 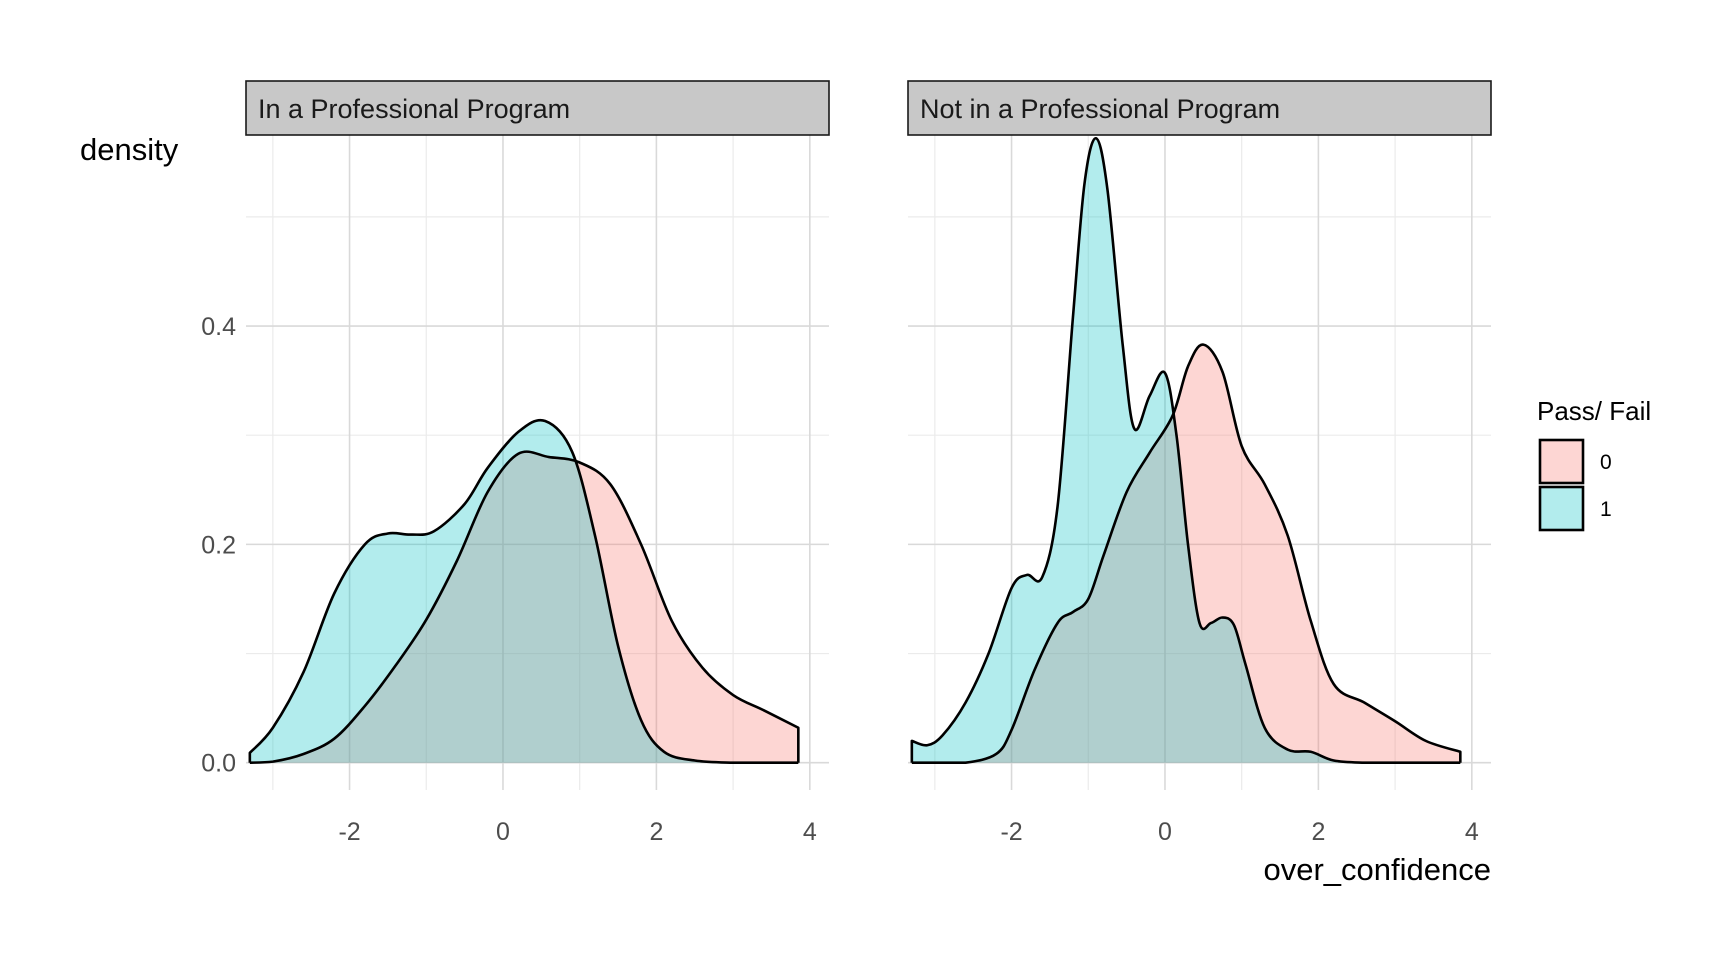 What do you see at coordinates (218, 327) in the screenshot?
I see `y-tick-label: 0.4` at bounding box center [218, 327].